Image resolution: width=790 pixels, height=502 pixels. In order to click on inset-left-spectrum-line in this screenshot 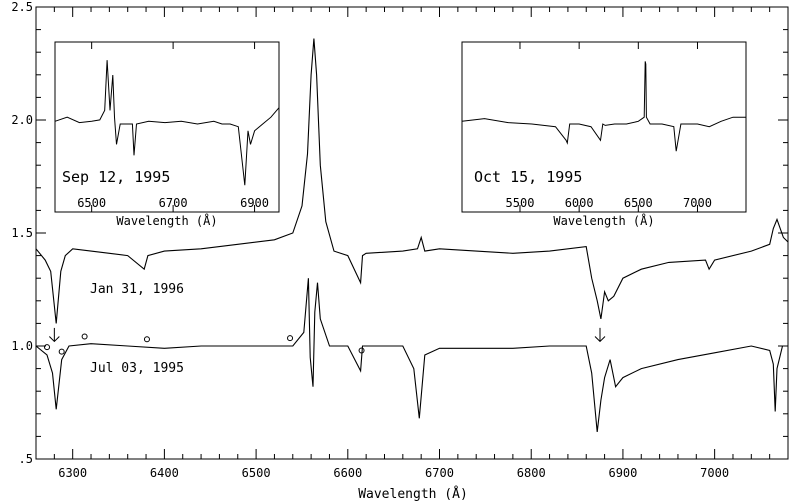, I will do `click(167, 123)`.